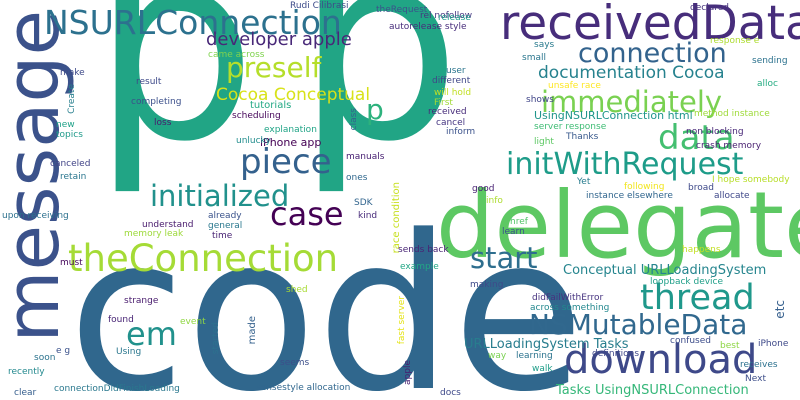 The image size is (800, 400). Describe the element at coordinates (368, 216) in the screenshot. I see `cloud-word: kind` at that location.